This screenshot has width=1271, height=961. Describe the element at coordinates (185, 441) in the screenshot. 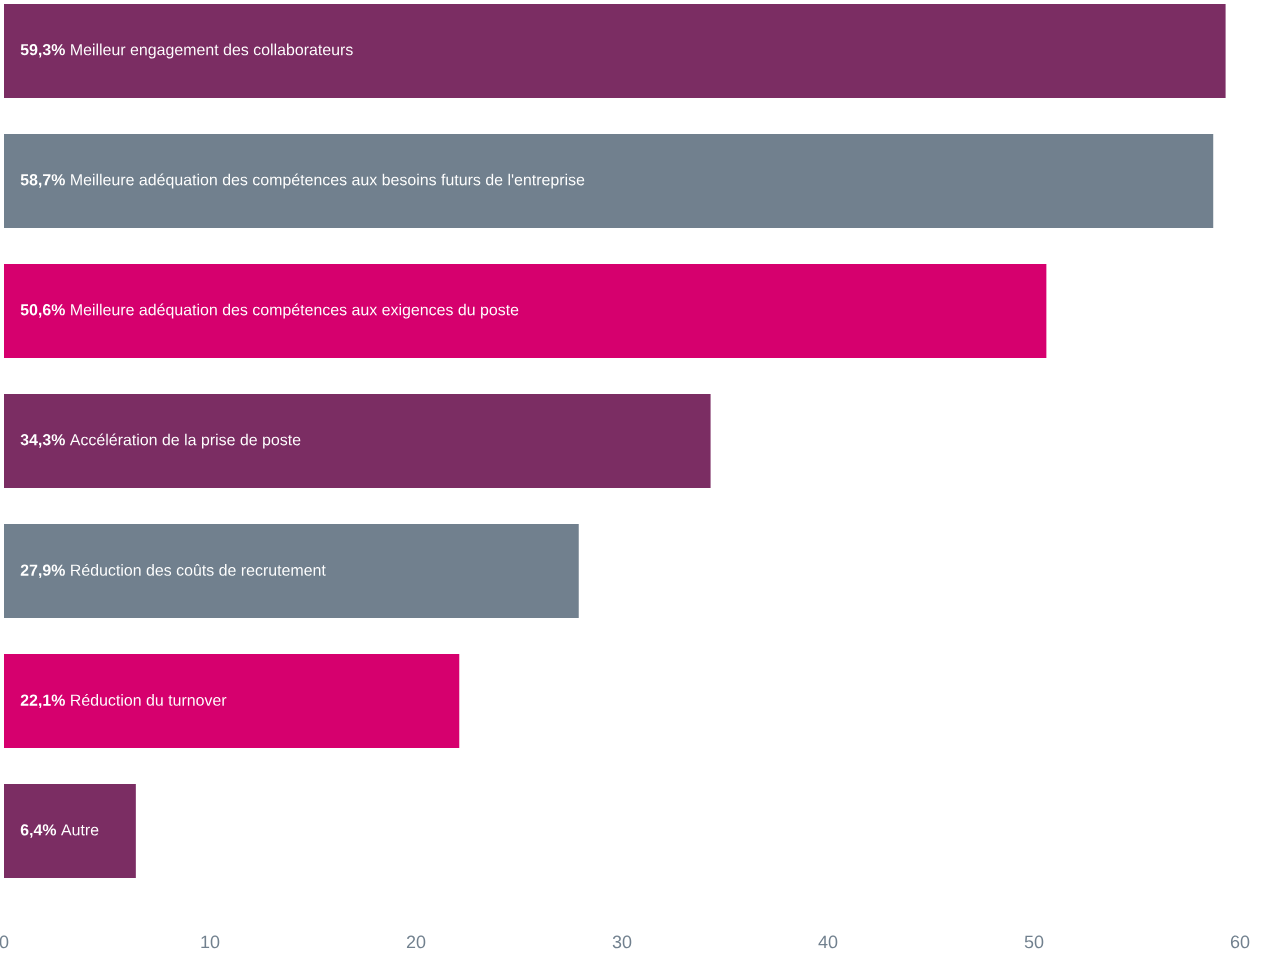

I see `y-tick-label: Accélération de la prise de poste` at that location.